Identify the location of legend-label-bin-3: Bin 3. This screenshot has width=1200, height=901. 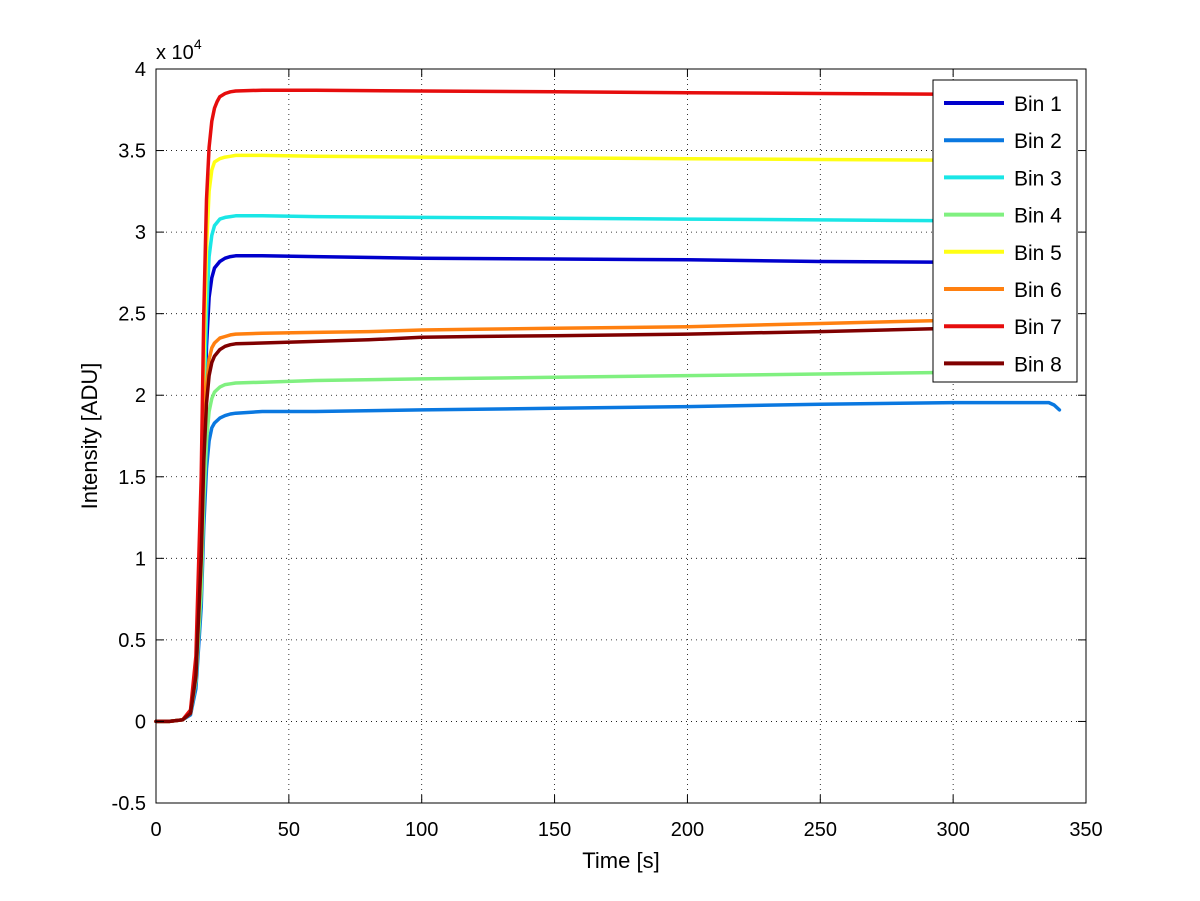
(1038, 178).